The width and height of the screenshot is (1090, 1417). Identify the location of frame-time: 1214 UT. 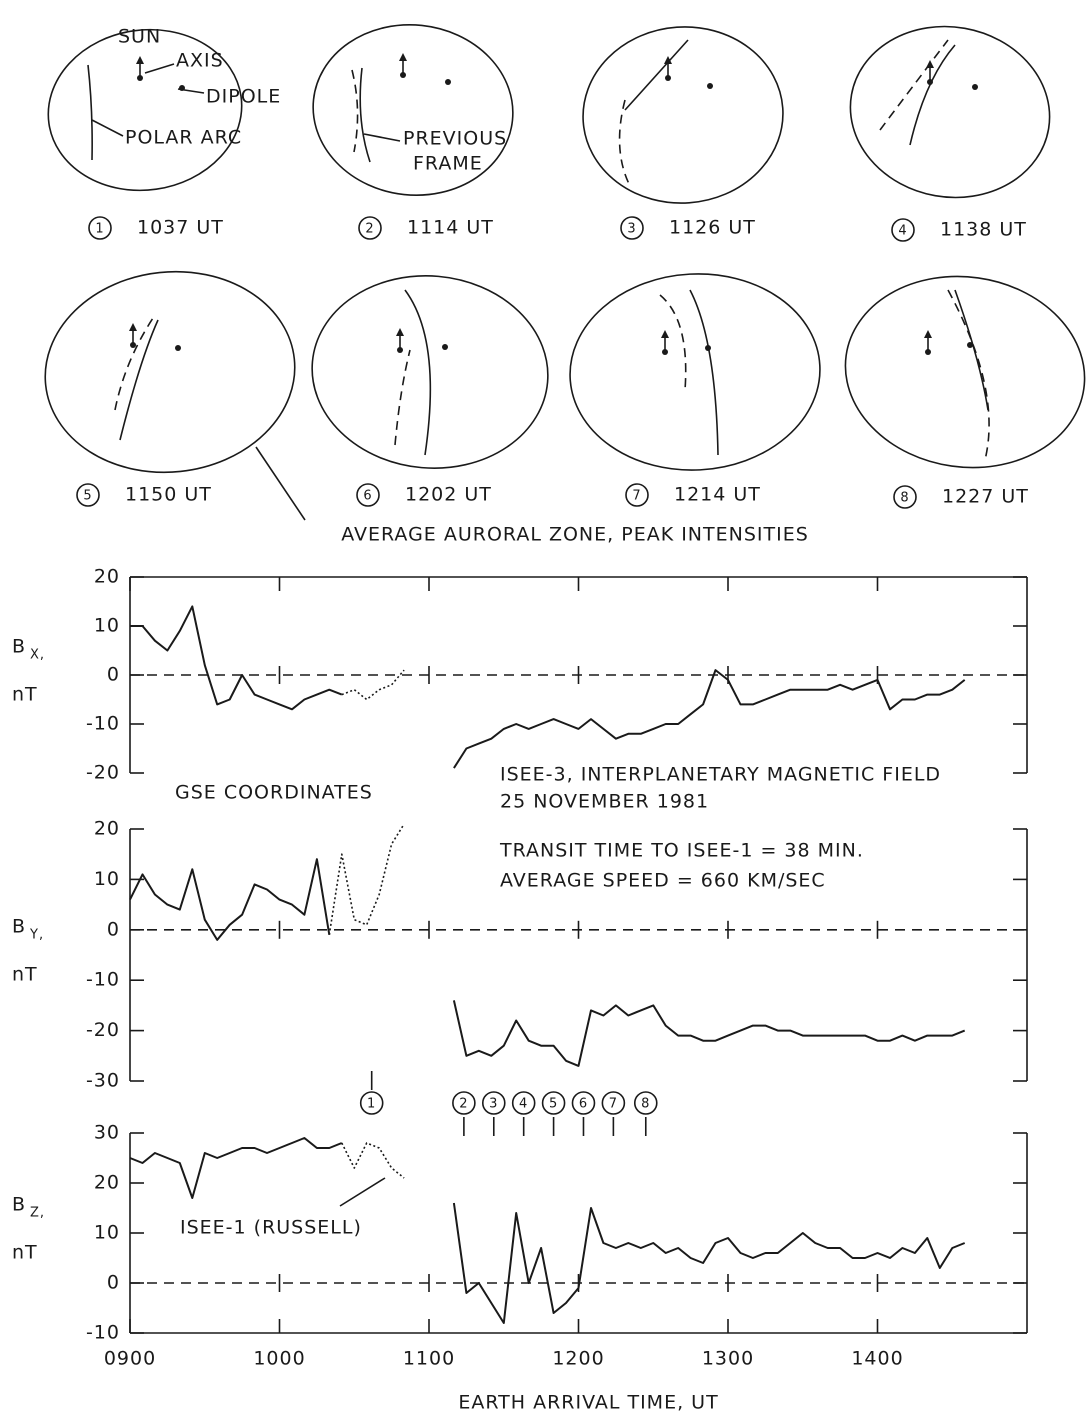
(717, 495).